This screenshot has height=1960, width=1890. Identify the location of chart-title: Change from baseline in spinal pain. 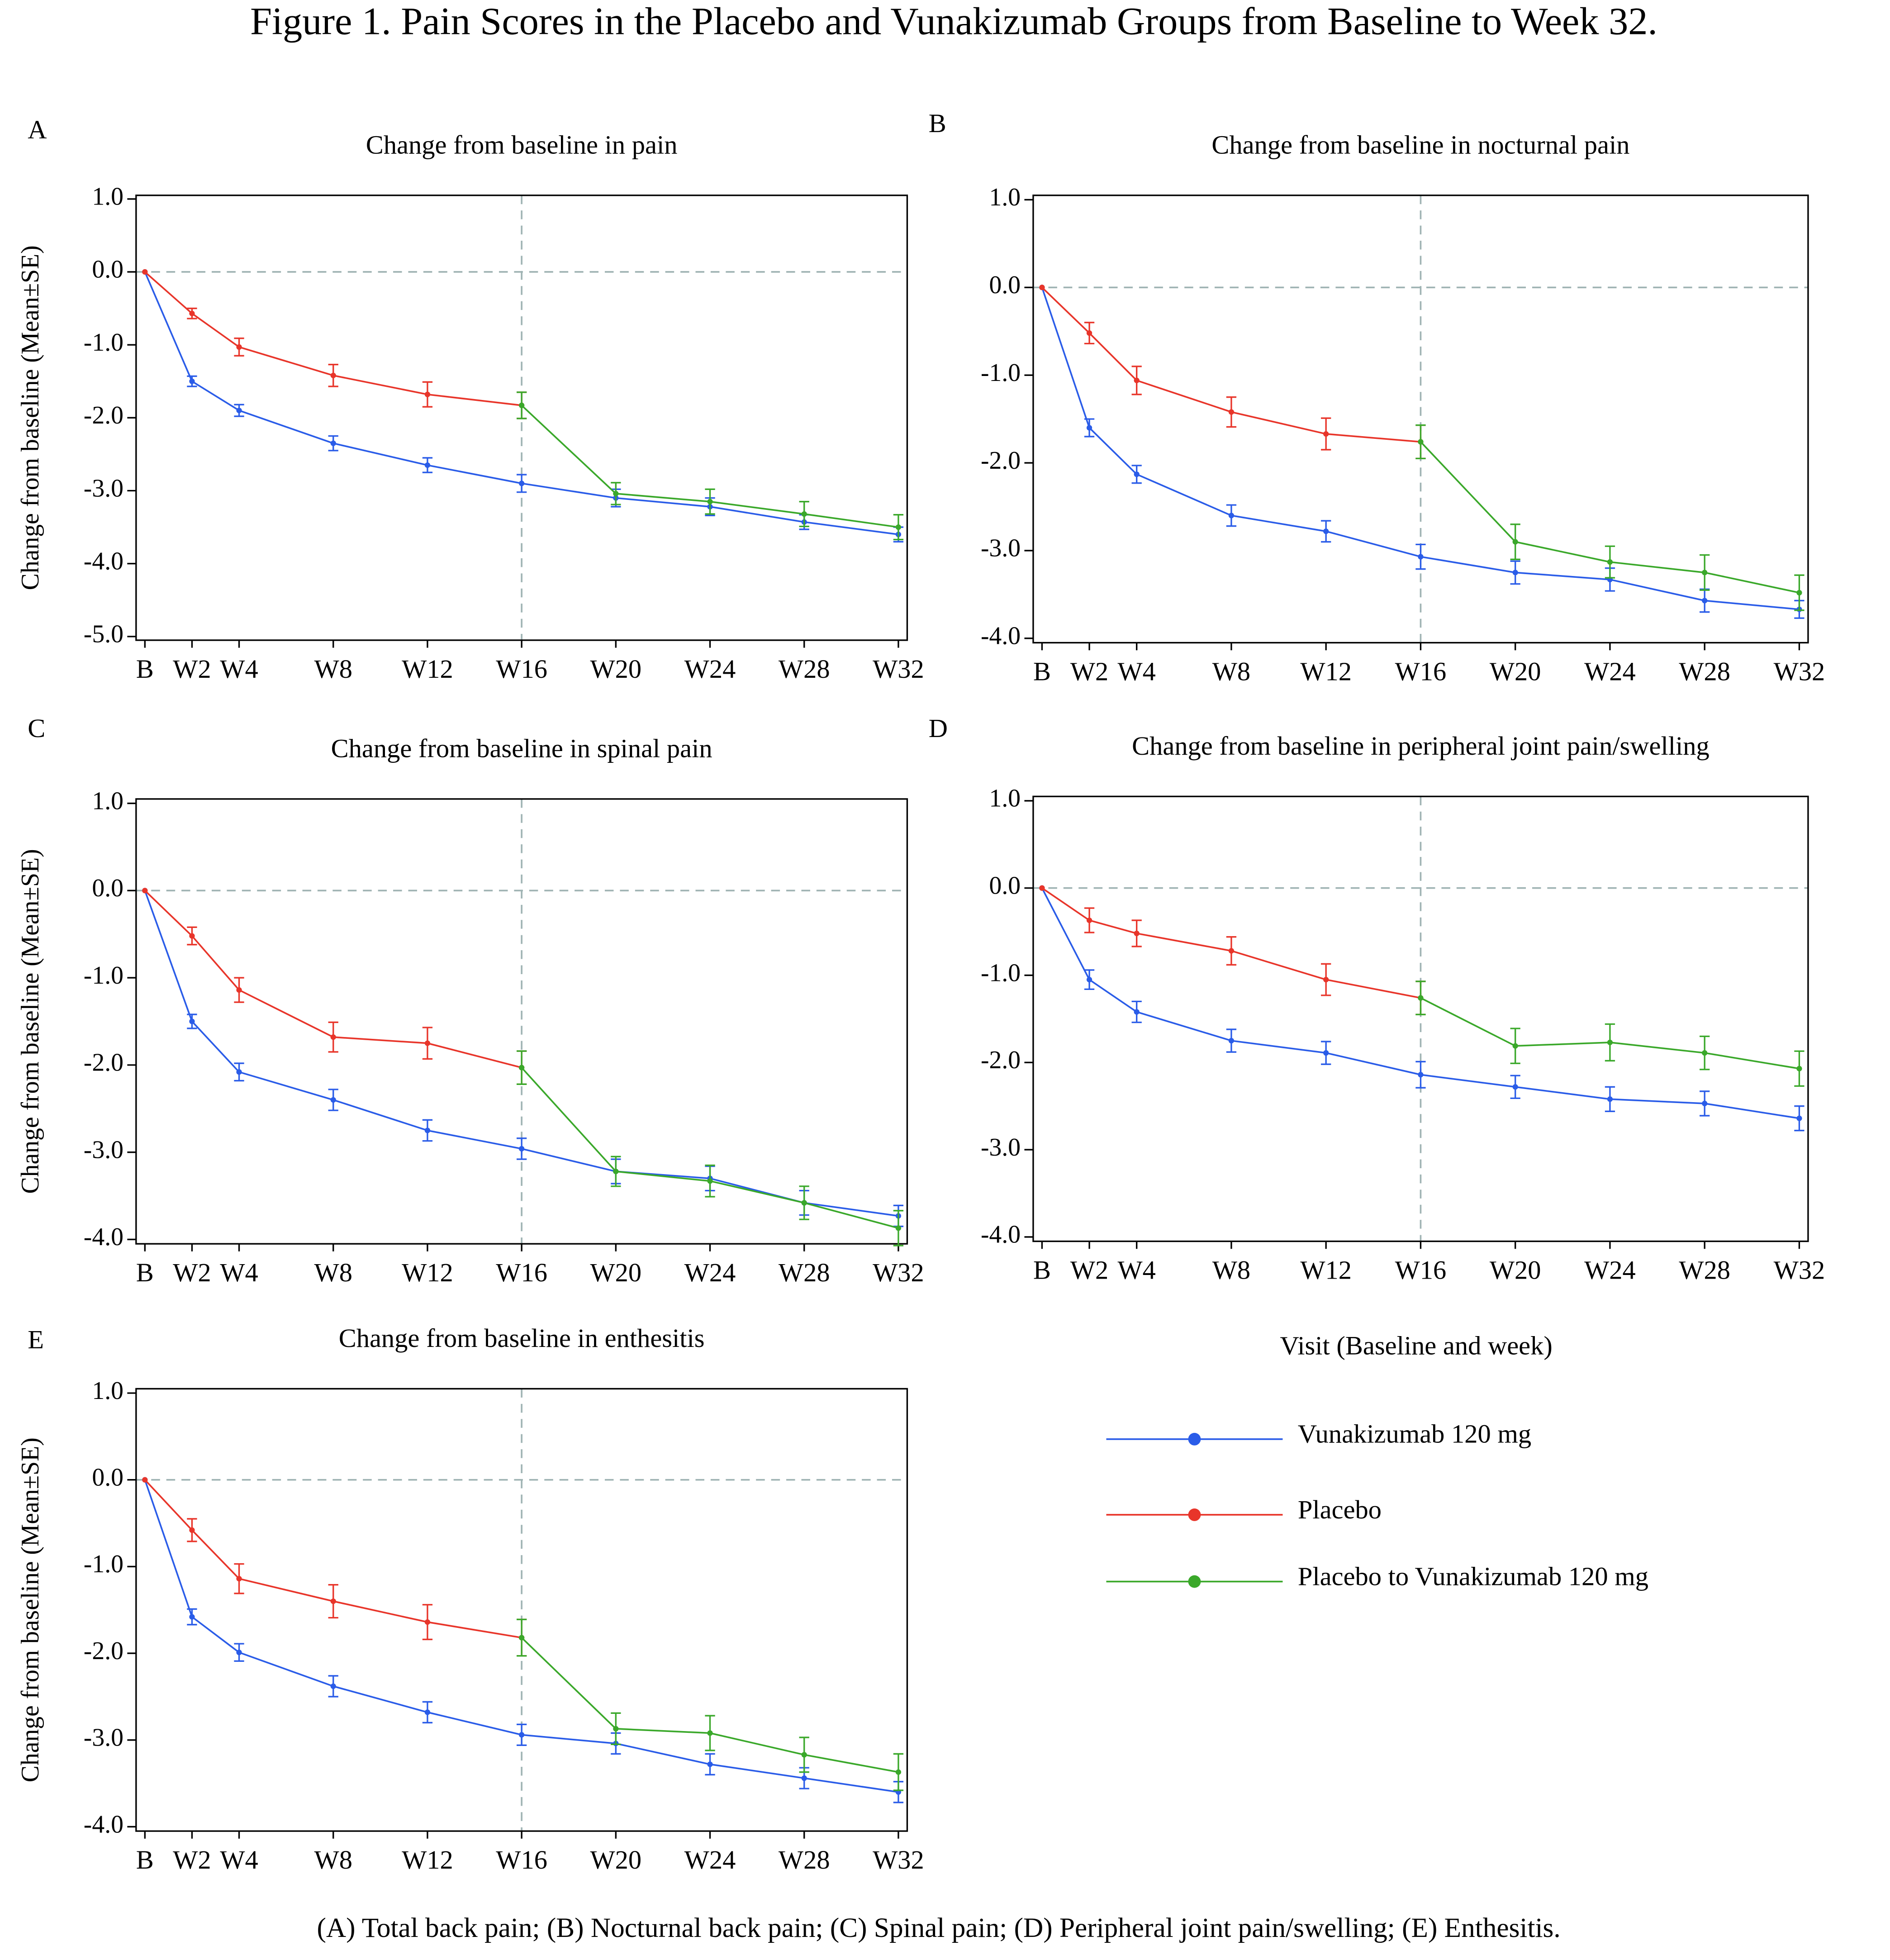
(521, 748).